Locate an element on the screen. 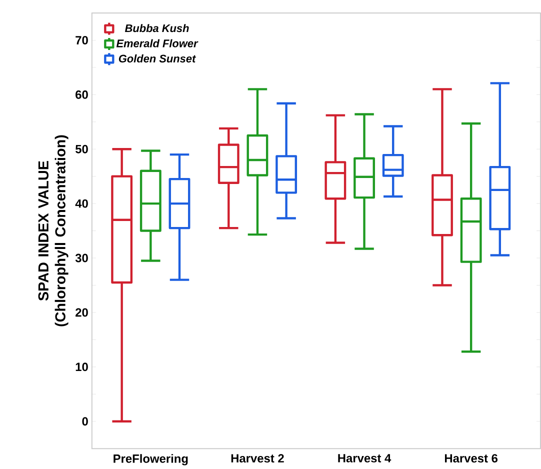  y-axis-title: SPAD INDEX VALUE (Chlorophyll Concentration) is located at coordinates (53, 230).